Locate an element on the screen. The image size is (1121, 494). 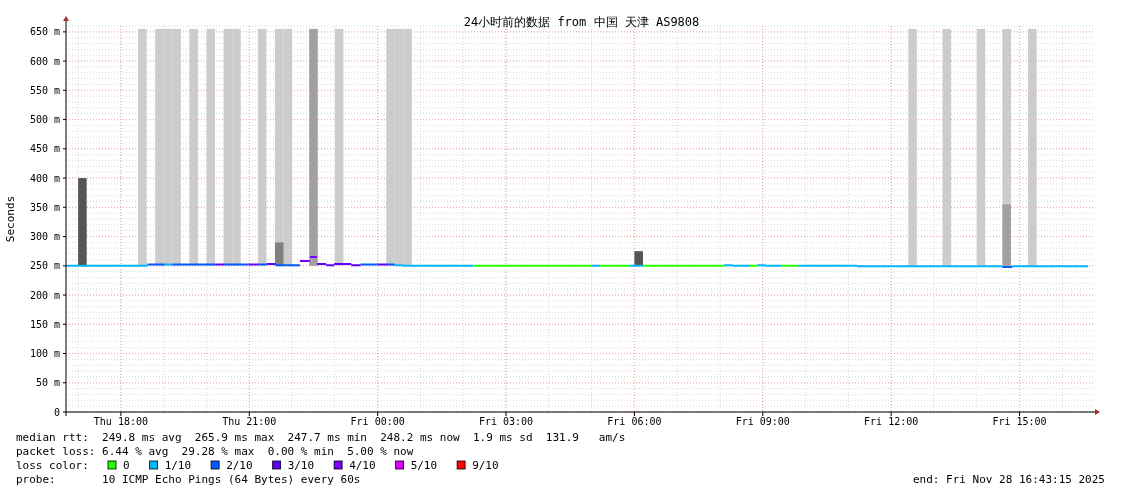
chart-title: 24小时前的数据 from 中国 天津 AS9808 is located at coordinates (581, 22).